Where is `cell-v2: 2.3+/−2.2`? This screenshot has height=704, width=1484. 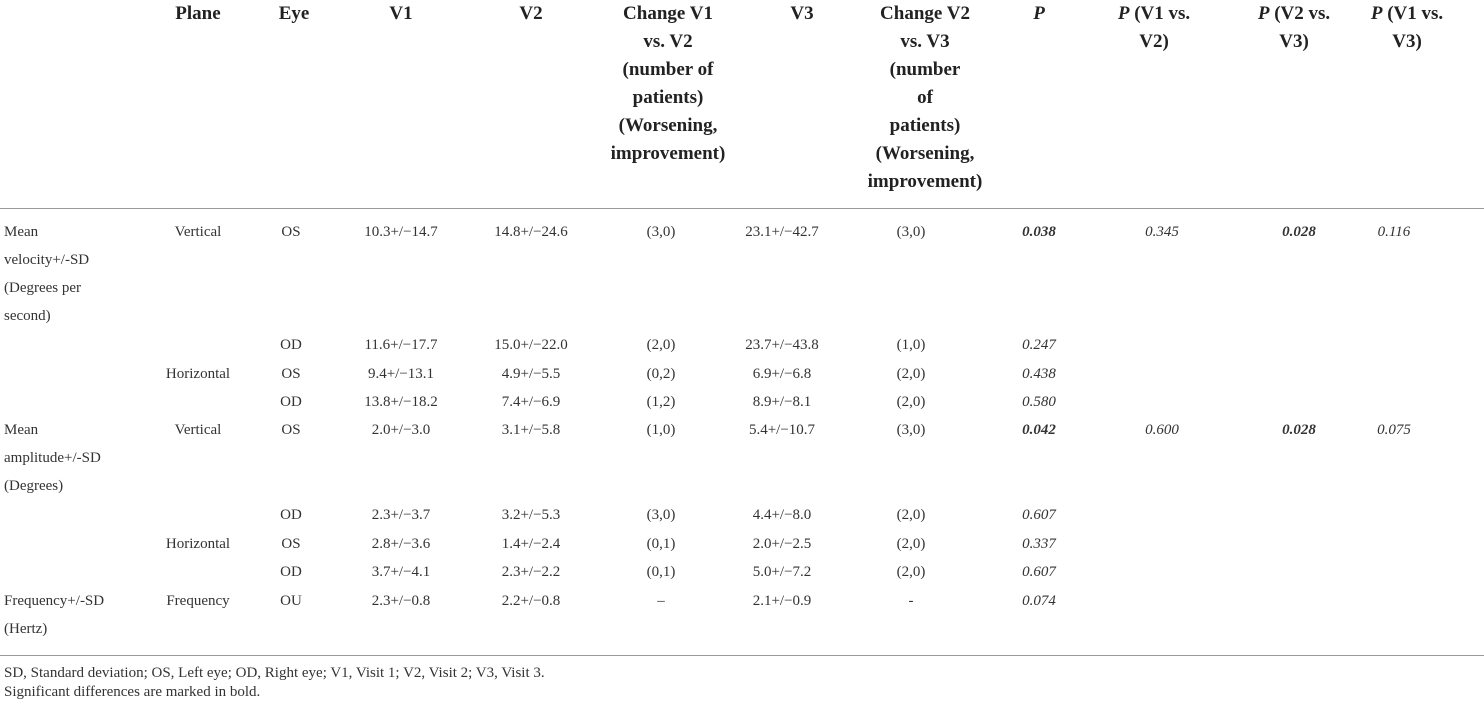 cell-v2: 2.3+/−2.2 is located at coordinates (531, 572).